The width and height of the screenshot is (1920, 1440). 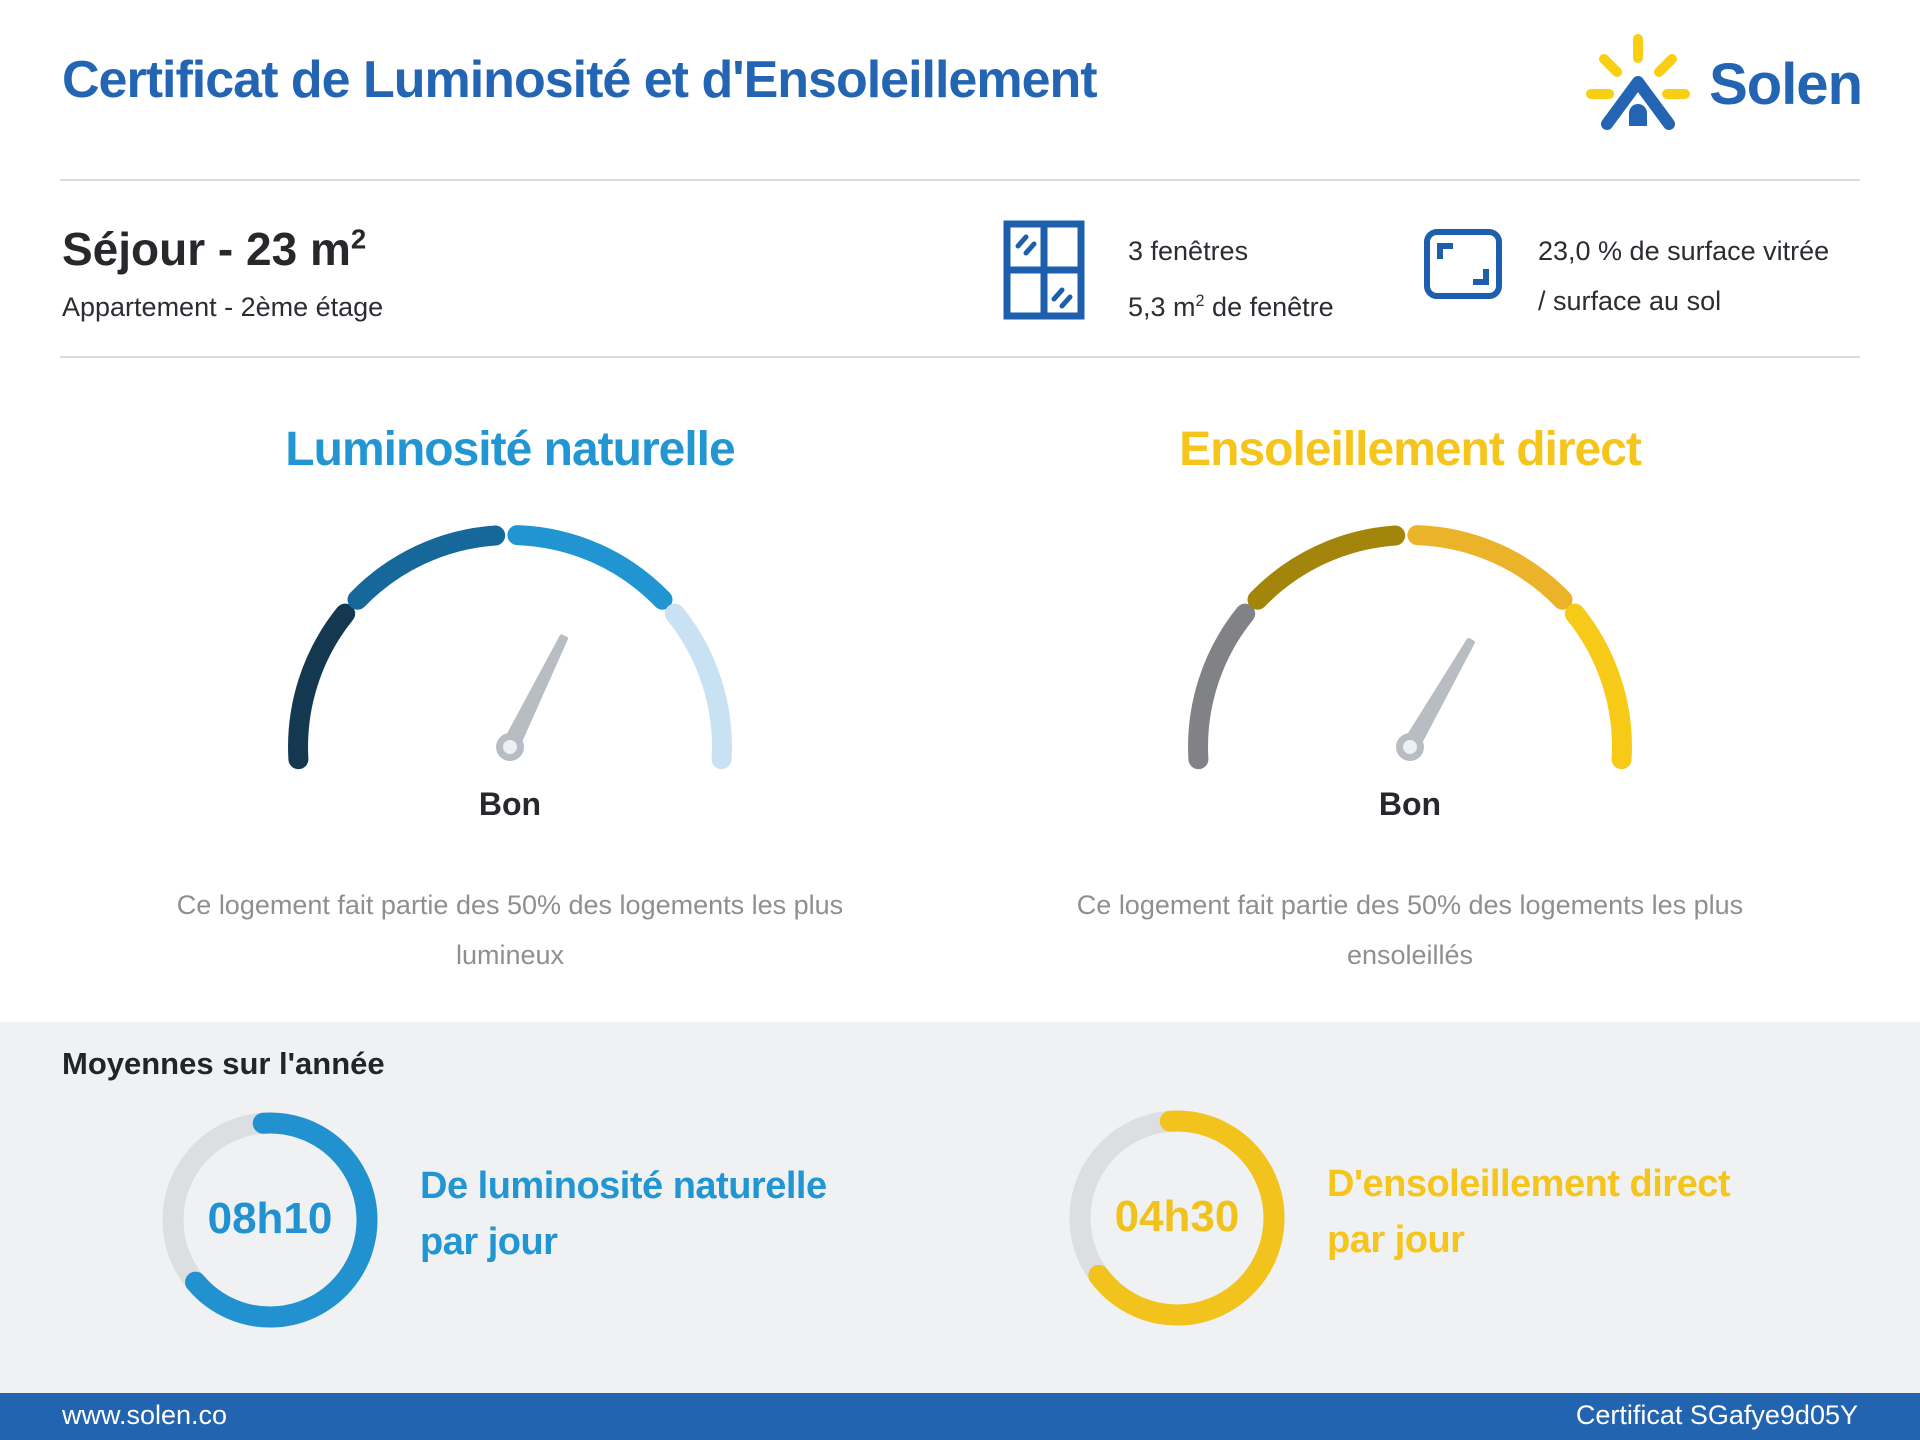 What do you see at coordinates (358, 239) in the screenshot?
I see `room-area-exponent: 2` at bounding box center [358, 239].